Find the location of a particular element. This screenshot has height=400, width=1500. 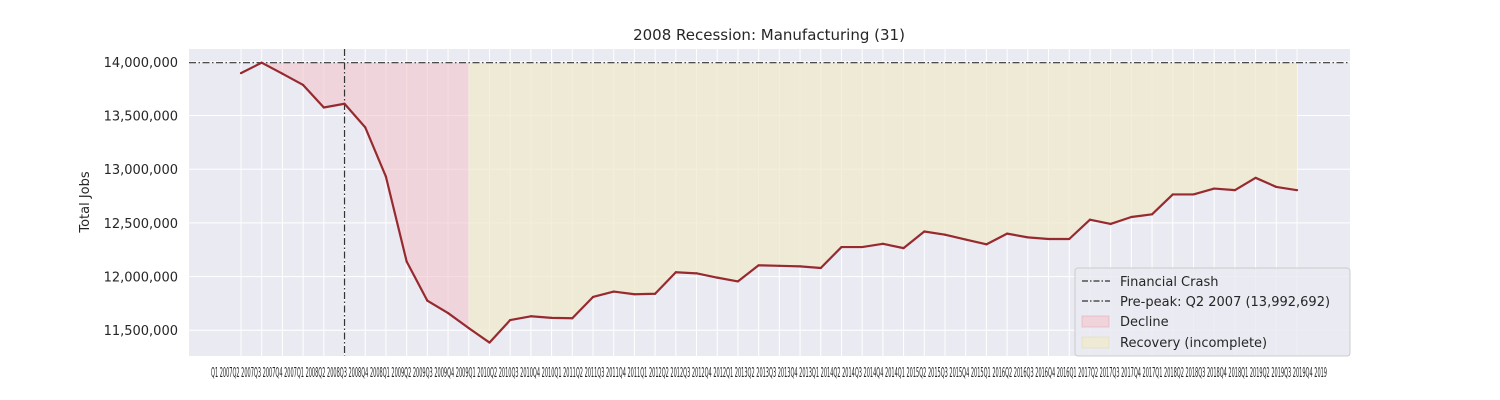

chart-title: 2008 Recession: Manufacturing (31) is located at coordinates (769, 35).